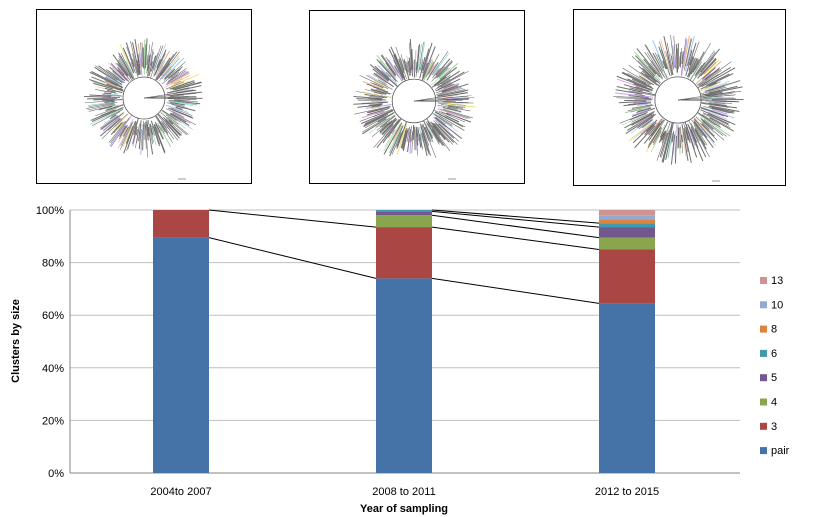  Describe the element at coordinates (774, 330) in the screenshot. I see `legend-label-8: 8` at that location.